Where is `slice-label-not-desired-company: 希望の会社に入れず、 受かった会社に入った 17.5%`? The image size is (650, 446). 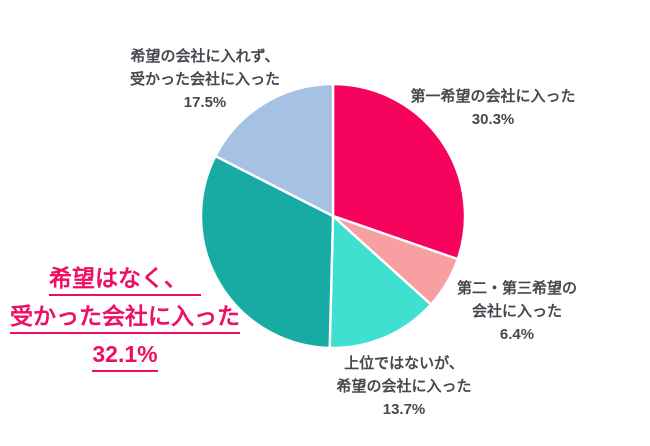 slice-label-not-desired-company: 希望の会社に入れず、 受かった会社に入った 17.5% is located at coordinates (205, 79).